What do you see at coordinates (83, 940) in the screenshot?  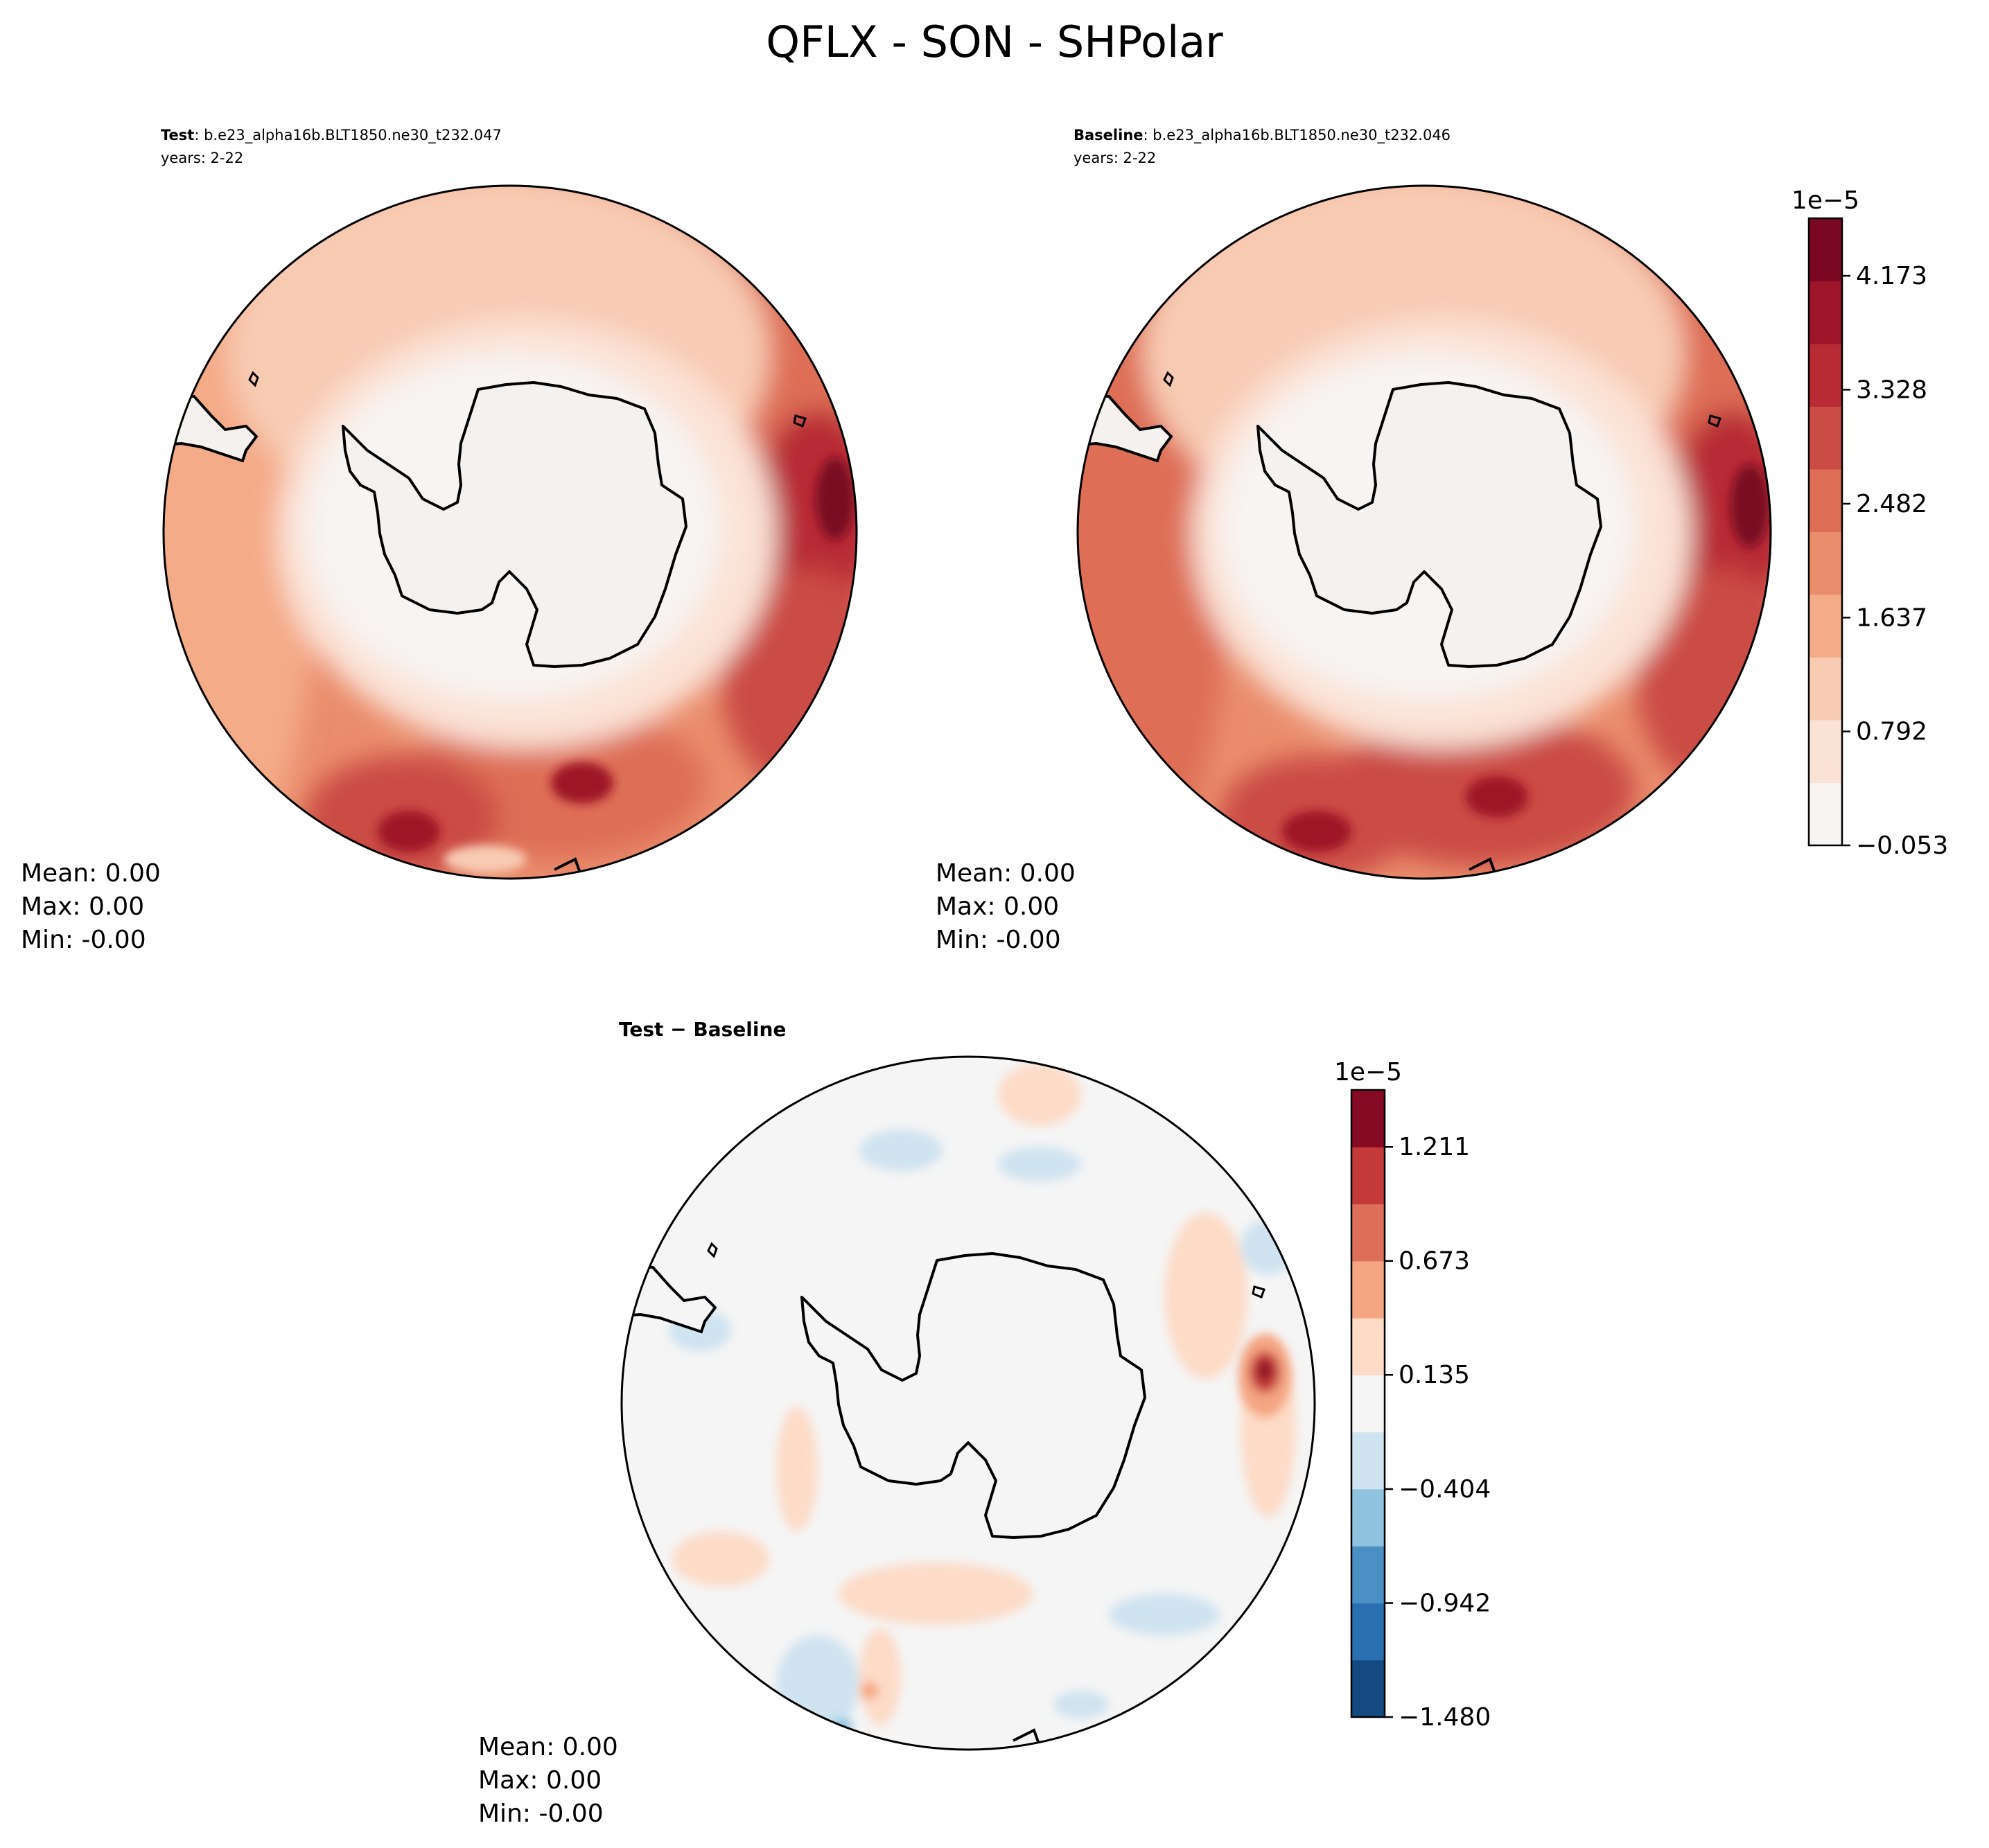 I see `test-stat-min: Min: -0.00` at bounding box center [83, 940].